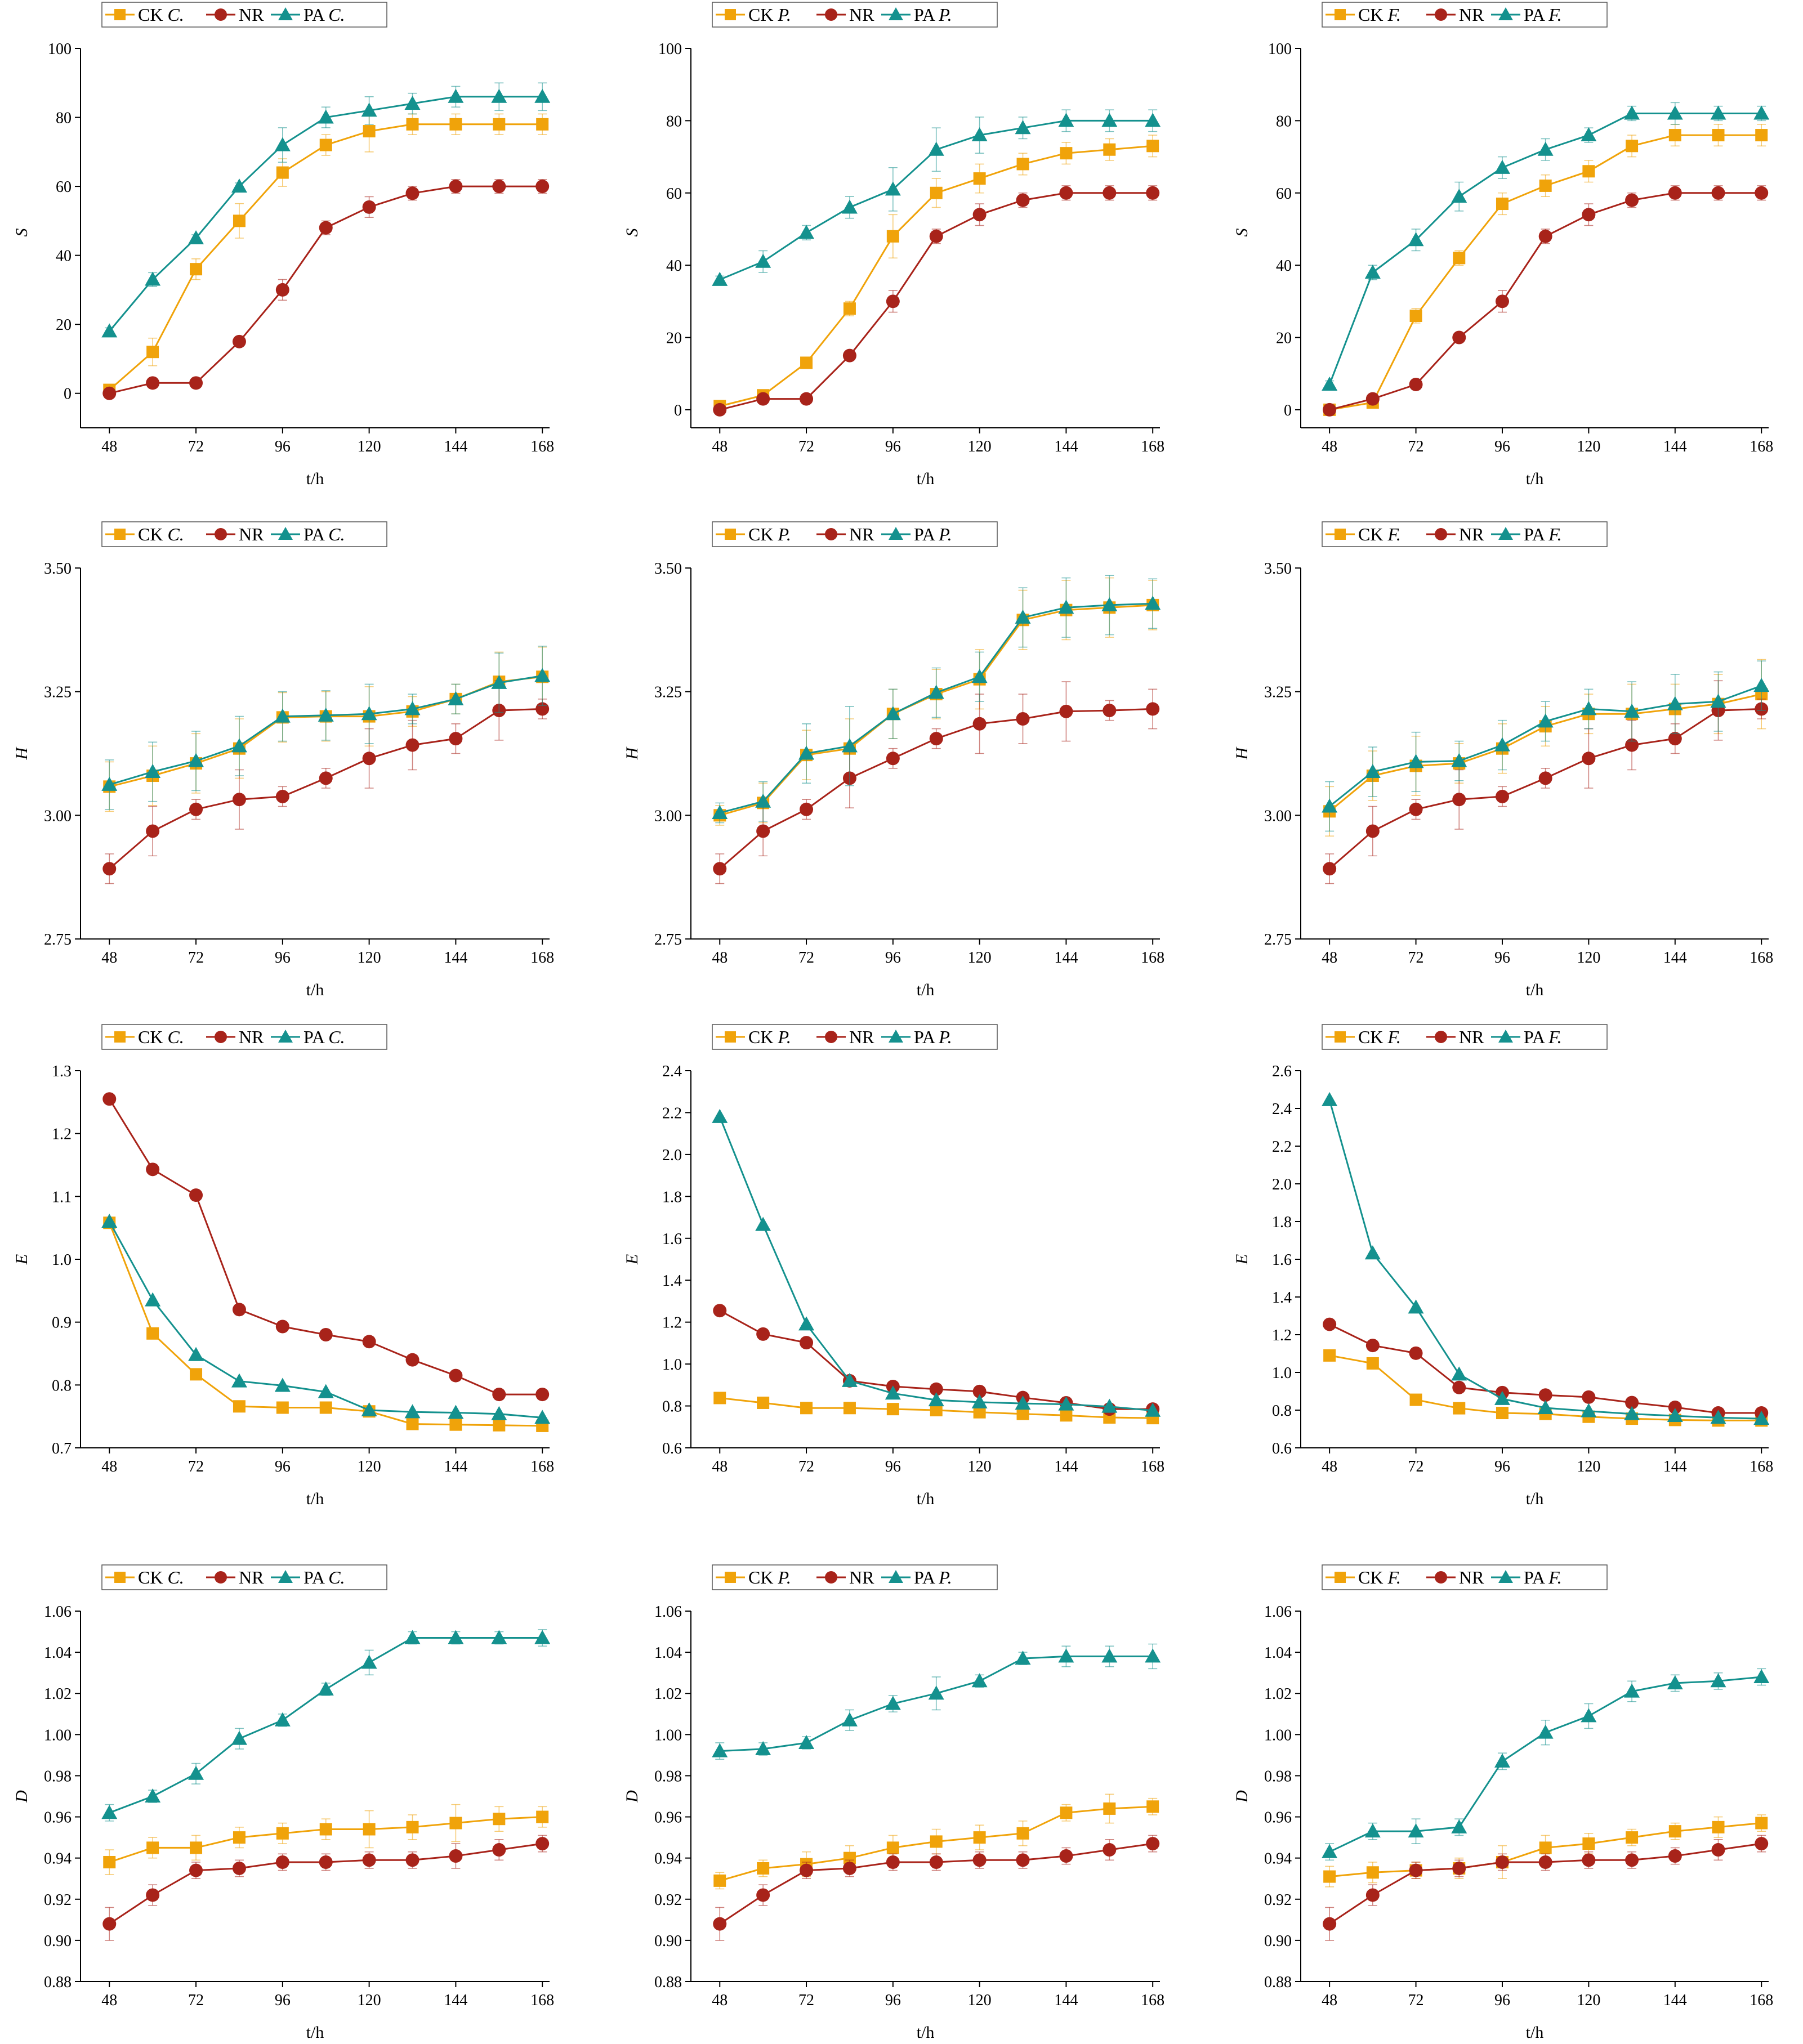 This screenshot has height=2044, width=1803. Describe the element at coordinates (64, 256) in the screenshot. I see `y-tick-label: 40` at that location.